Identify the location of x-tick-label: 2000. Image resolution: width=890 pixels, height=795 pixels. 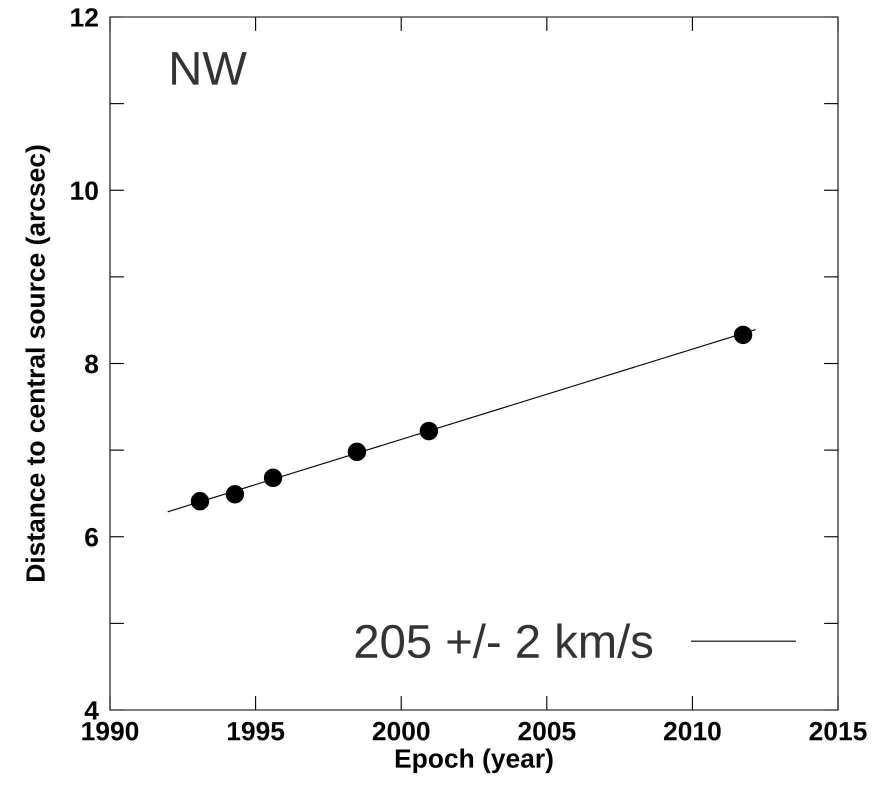
(401, 731).